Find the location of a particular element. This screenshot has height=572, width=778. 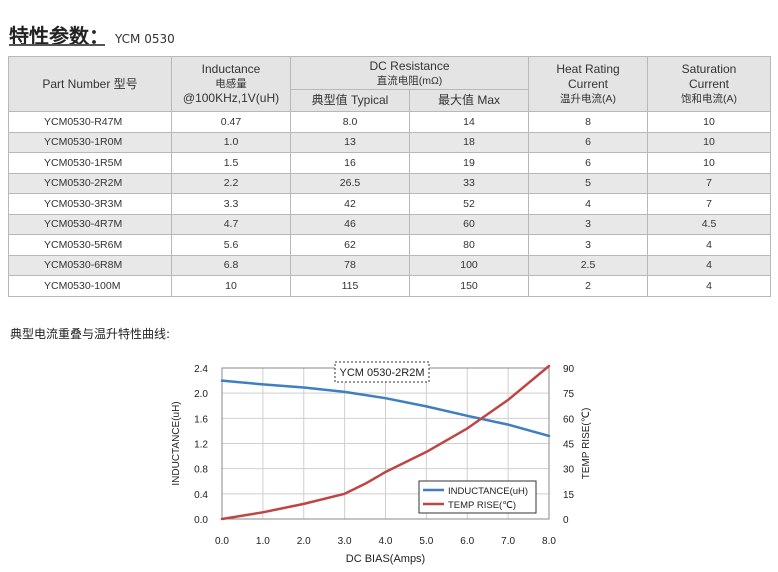

cell-inductance: 6.8 is located at coordinates (231, 265).